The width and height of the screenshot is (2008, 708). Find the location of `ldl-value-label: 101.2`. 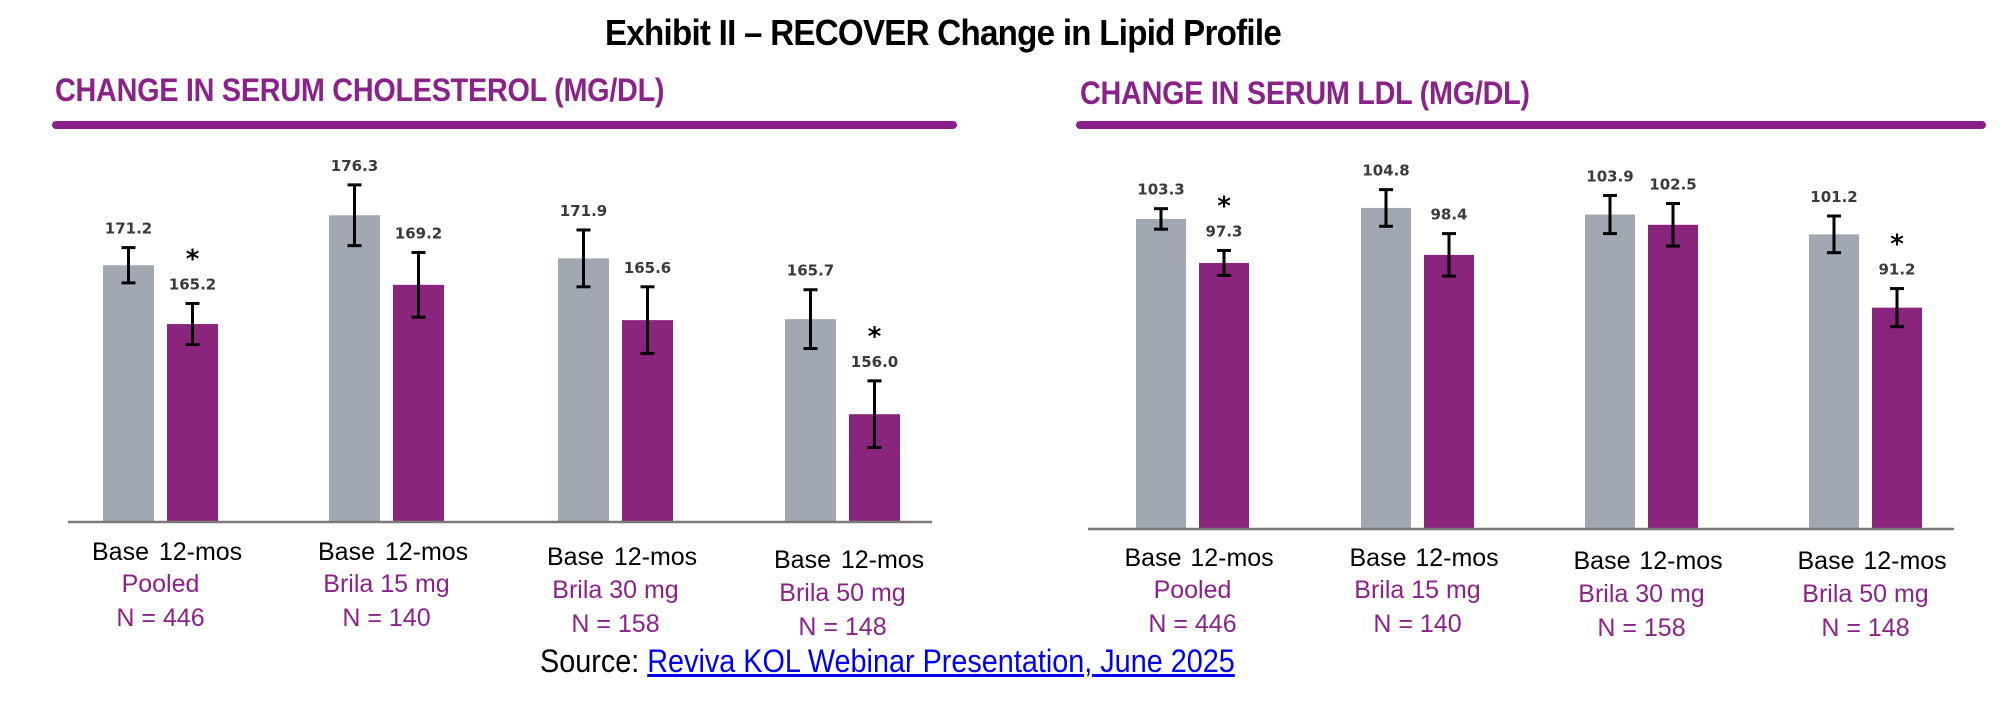

ldl-value-label: 101.2 is located at coordinates (1833, 197).